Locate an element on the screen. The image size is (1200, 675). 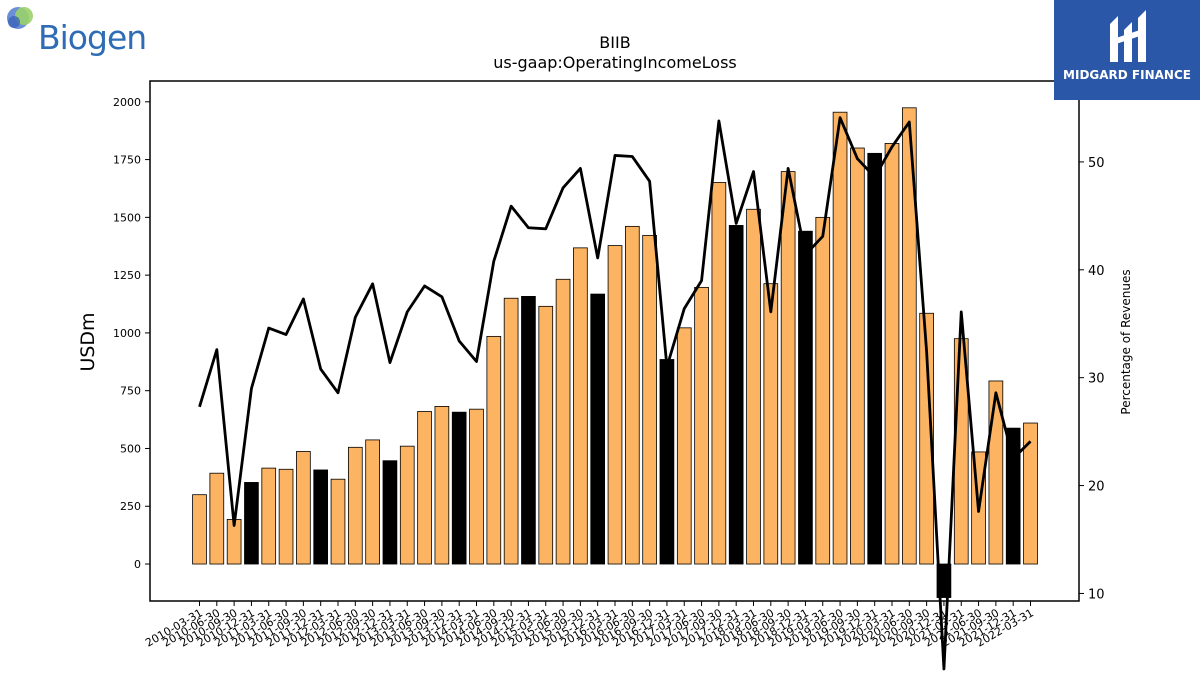
y2-axis-ticks: 10 20 30 40 50 is located at coordinates (1092, 379).